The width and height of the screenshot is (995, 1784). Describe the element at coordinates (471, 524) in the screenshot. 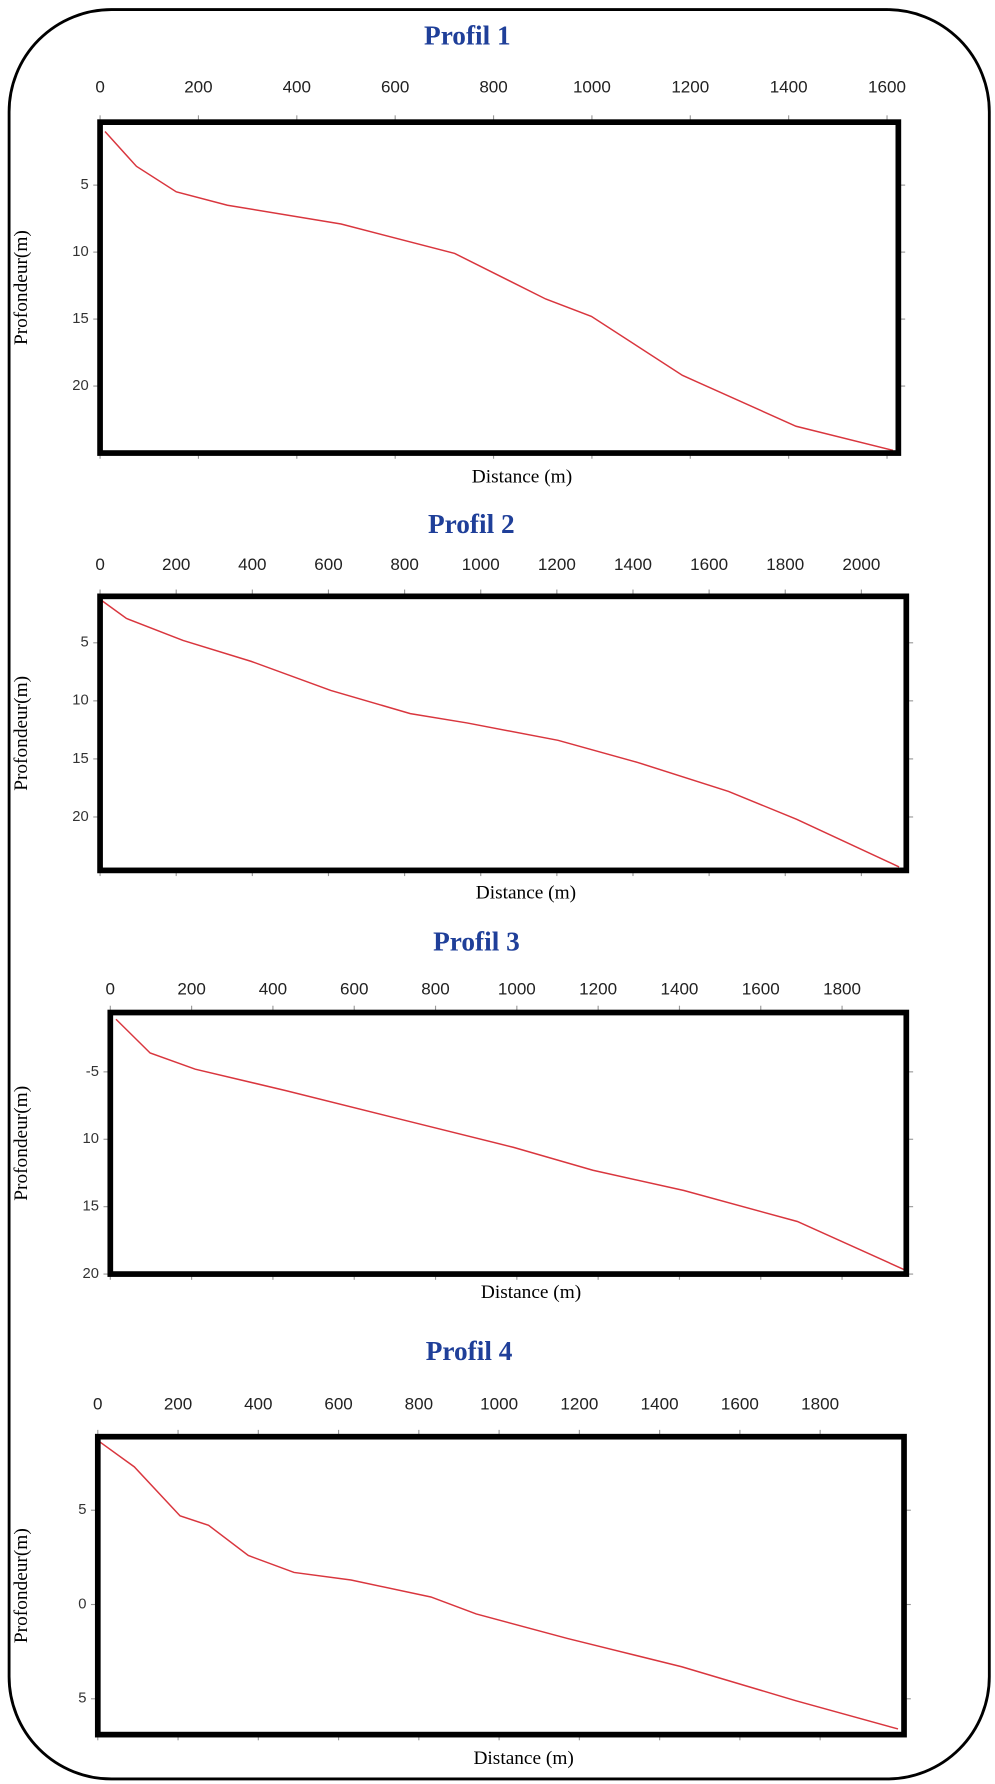

I see `chart-title: Profil 2` at that location.